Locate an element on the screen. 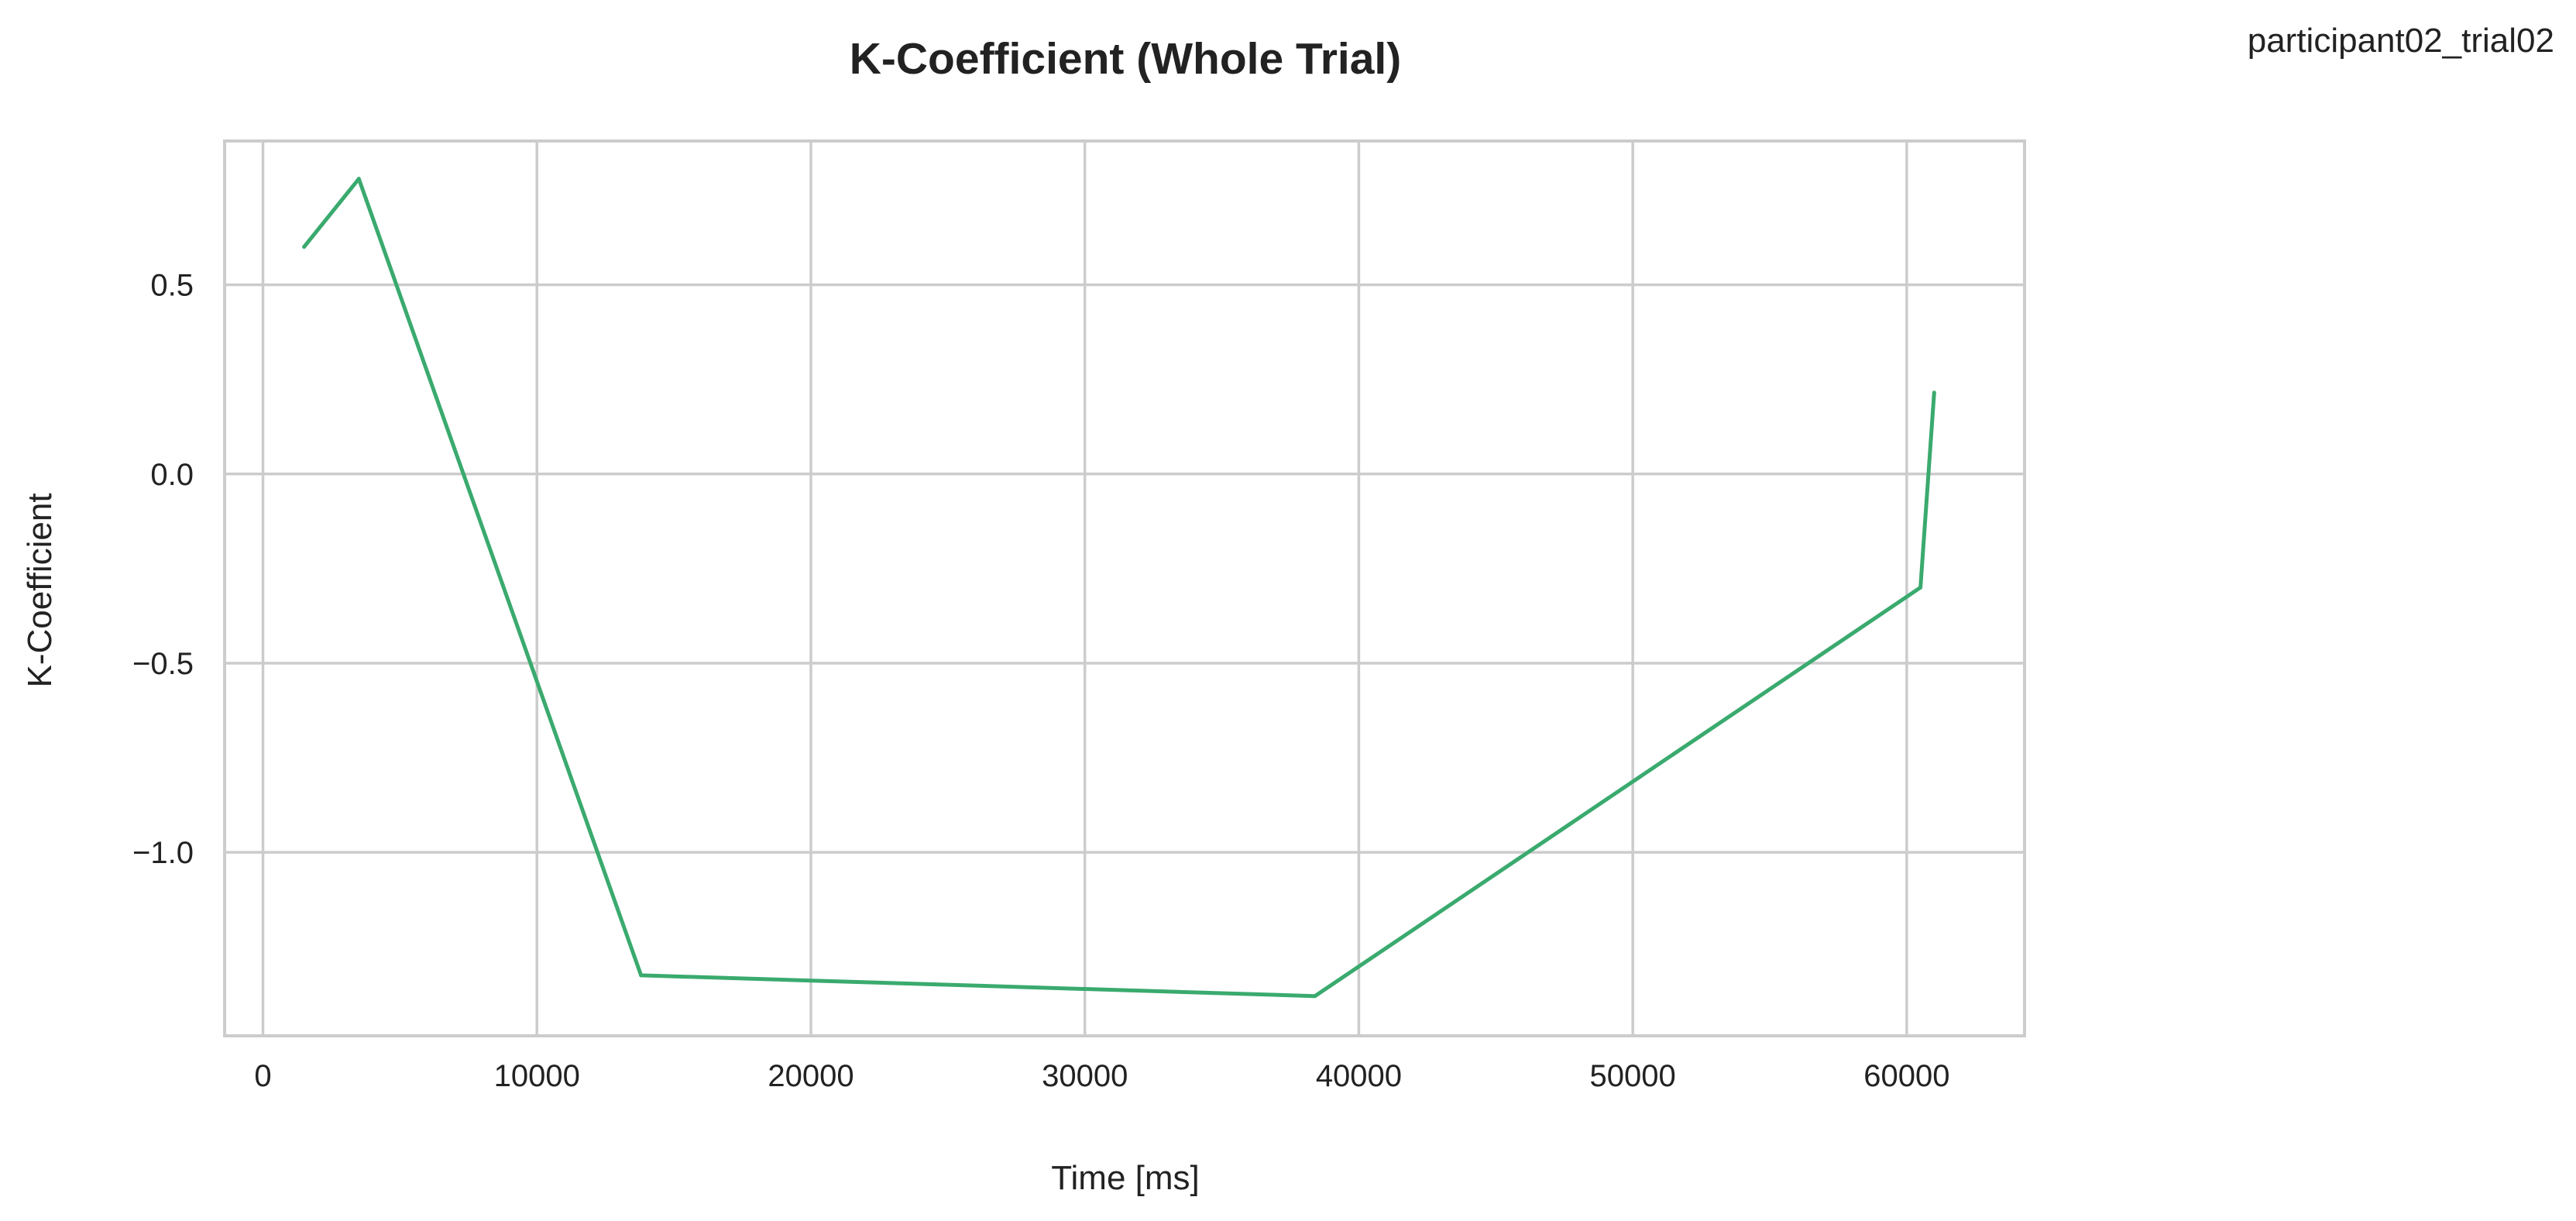 Image resolution: width=2576 pixels, height=1221 pixels. y-tick-label: −0.5 is located at coordinates (163, 664).